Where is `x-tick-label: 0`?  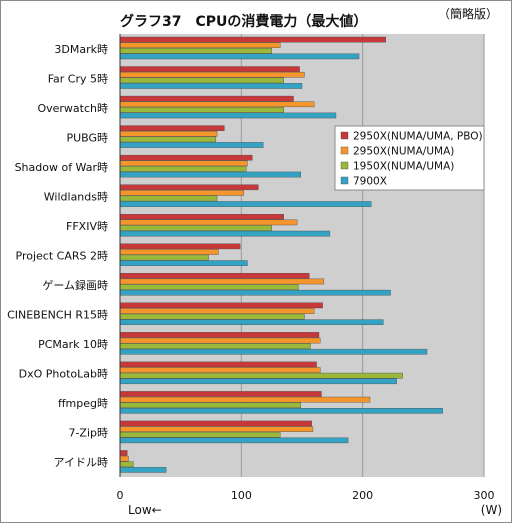 x-tick-label: 0 is located at coordinates (120, 495).